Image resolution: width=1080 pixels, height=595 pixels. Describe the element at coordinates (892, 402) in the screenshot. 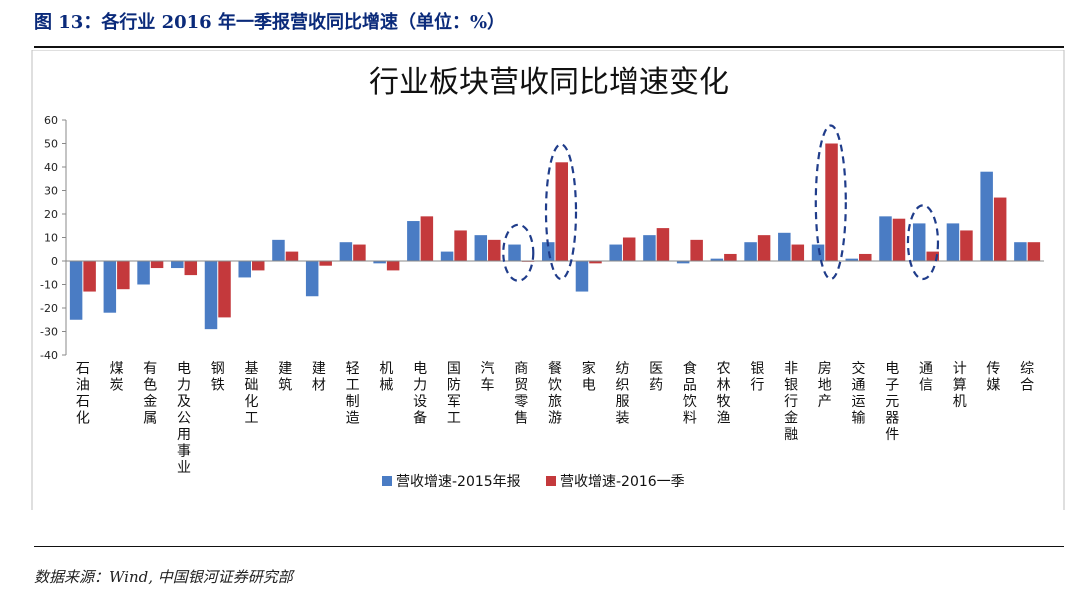

I see `x-tick-label: 电子元器件` at that location.